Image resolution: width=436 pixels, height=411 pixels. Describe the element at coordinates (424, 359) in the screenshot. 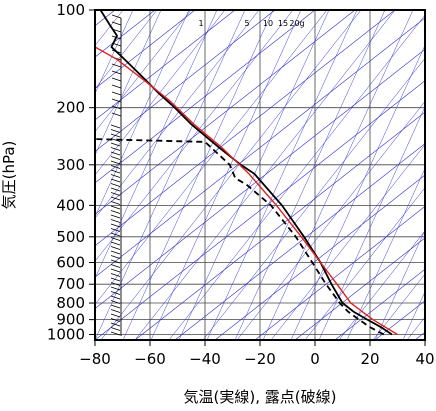

I see `x-tick-label: 40` at that location.